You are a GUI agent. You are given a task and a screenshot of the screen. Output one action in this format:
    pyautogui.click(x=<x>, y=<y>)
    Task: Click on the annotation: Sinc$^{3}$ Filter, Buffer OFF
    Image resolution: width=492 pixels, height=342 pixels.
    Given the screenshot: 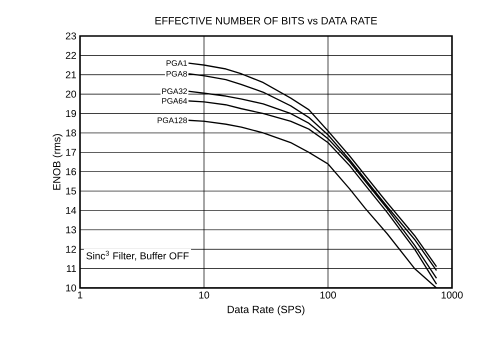 What is the action you would take?
    pyautogui.click(x=137, y=255)
    